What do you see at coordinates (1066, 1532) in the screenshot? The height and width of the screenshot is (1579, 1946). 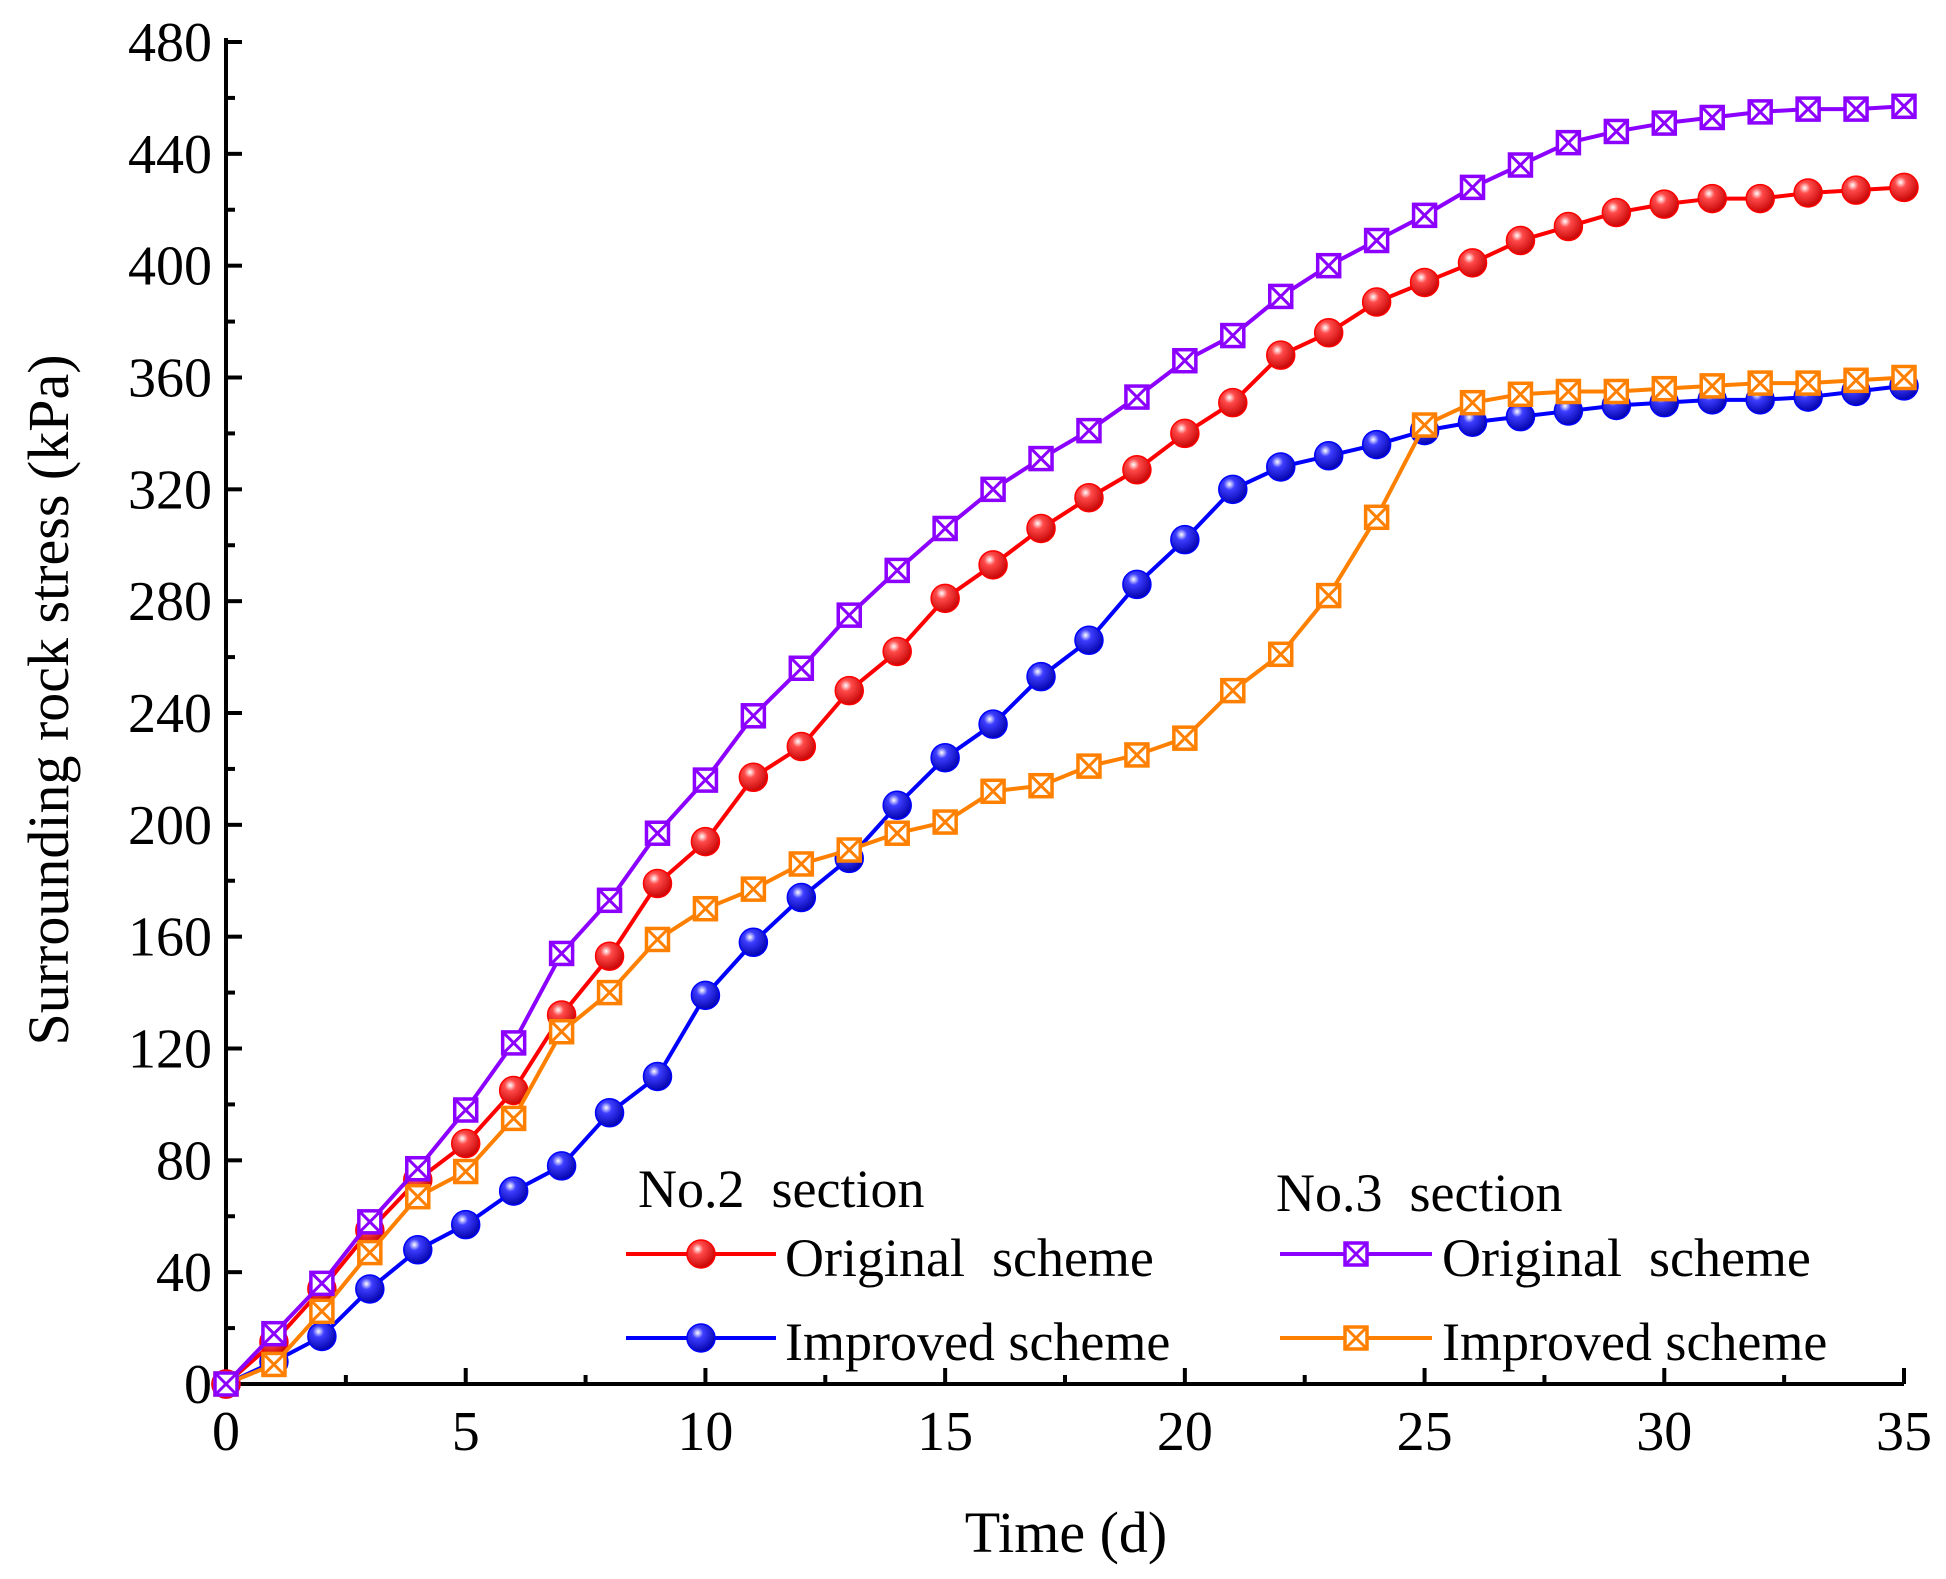 I see `x-axis-label: Time (d)` at bounding box center [1066, 1532].